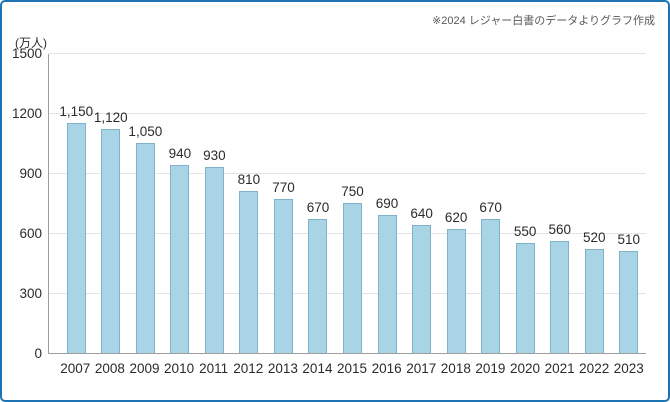 The image size is (670, 402). What do you see at coordinates (26, 53) in the screenshot?
I see `y-tick-label: 1500` at bounding box center [26, 53].